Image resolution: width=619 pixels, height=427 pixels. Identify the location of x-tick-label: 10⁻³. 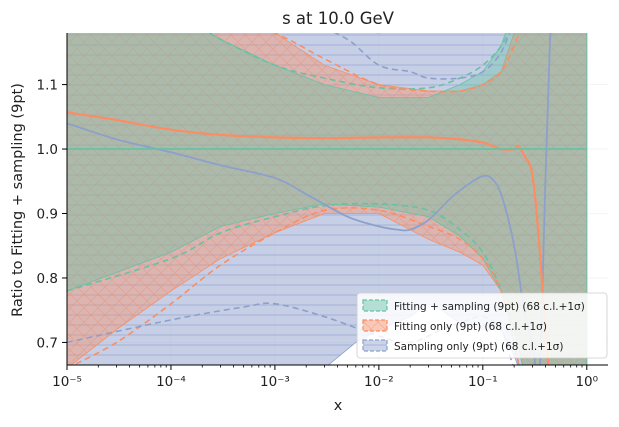
(275, 382).